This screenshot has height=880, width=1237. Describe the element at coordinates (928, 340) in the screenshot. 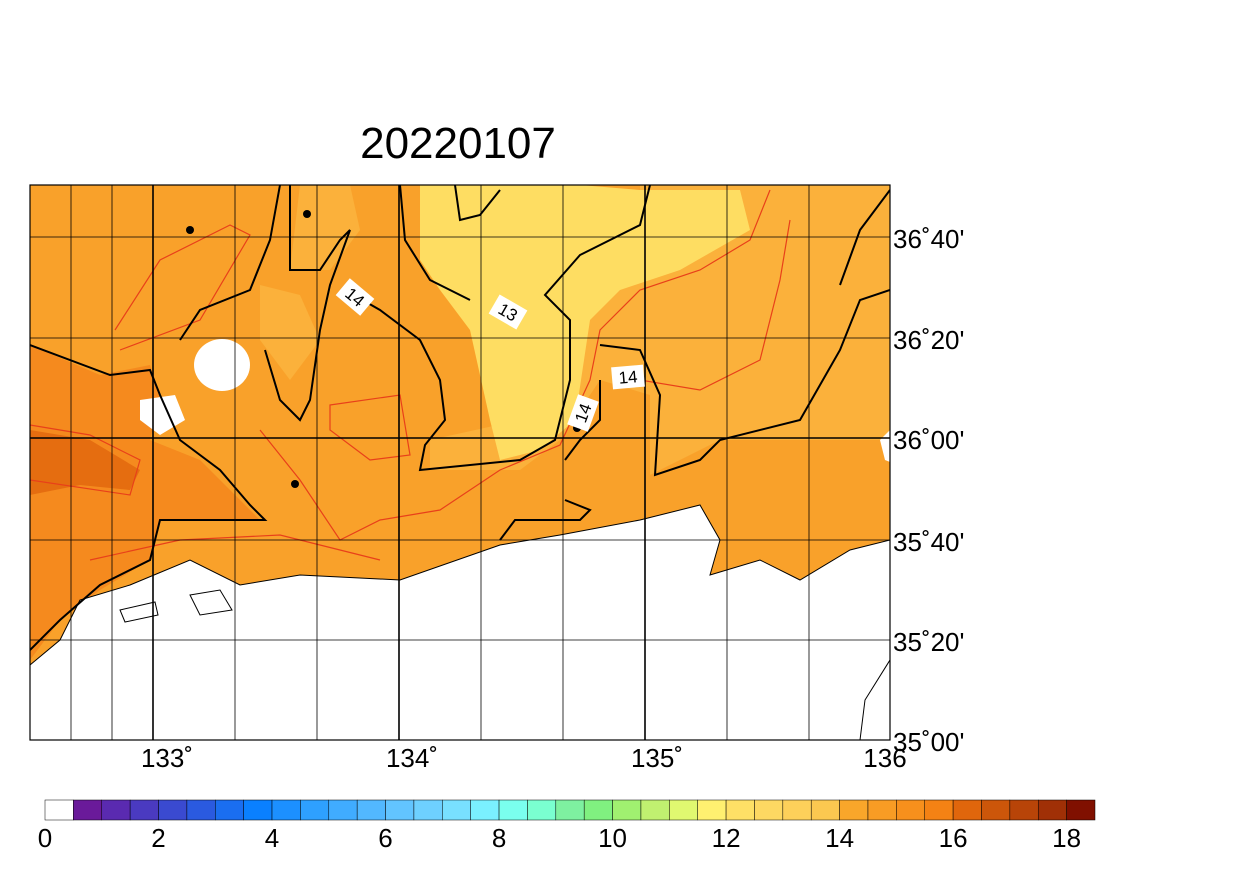

I see `lat-label: 36˚20'` at that location.